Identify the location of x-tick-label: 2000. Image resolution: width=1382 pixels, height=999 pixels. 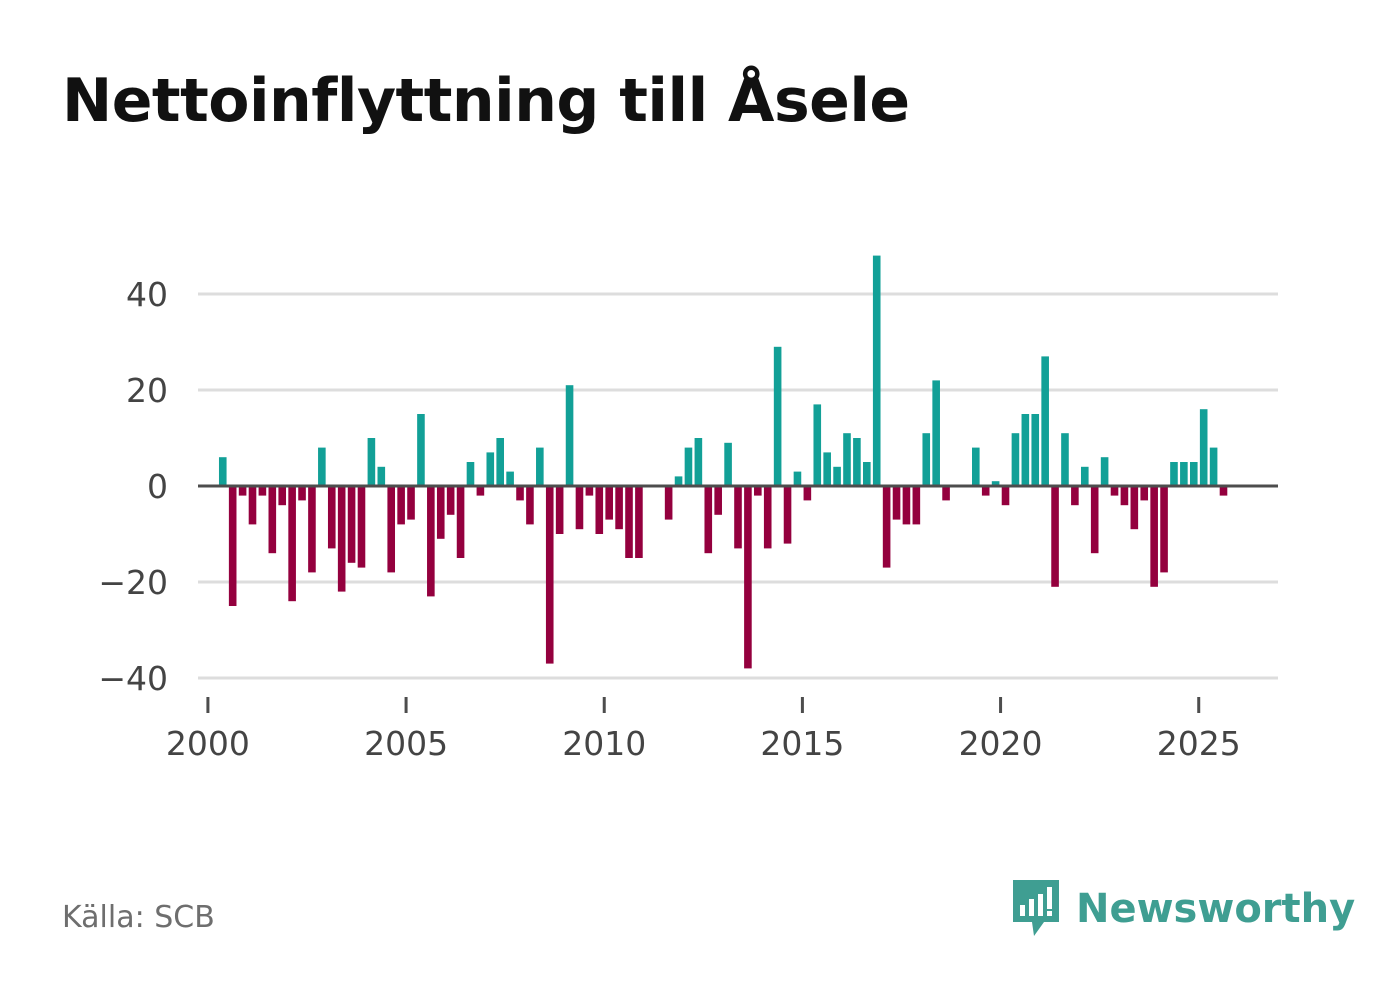
(208, 743).